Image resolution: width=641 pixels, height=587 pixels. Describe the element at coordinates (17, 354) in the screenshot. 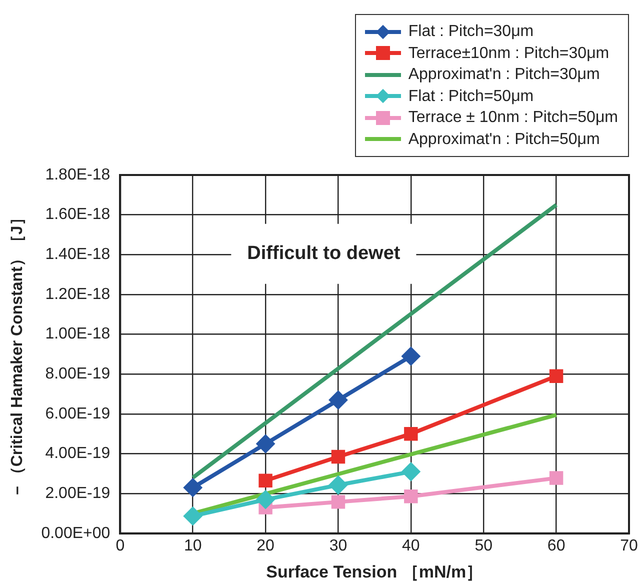

I see `y-axis-title: －（Critical Hamaker Constant）［J］` at that location.